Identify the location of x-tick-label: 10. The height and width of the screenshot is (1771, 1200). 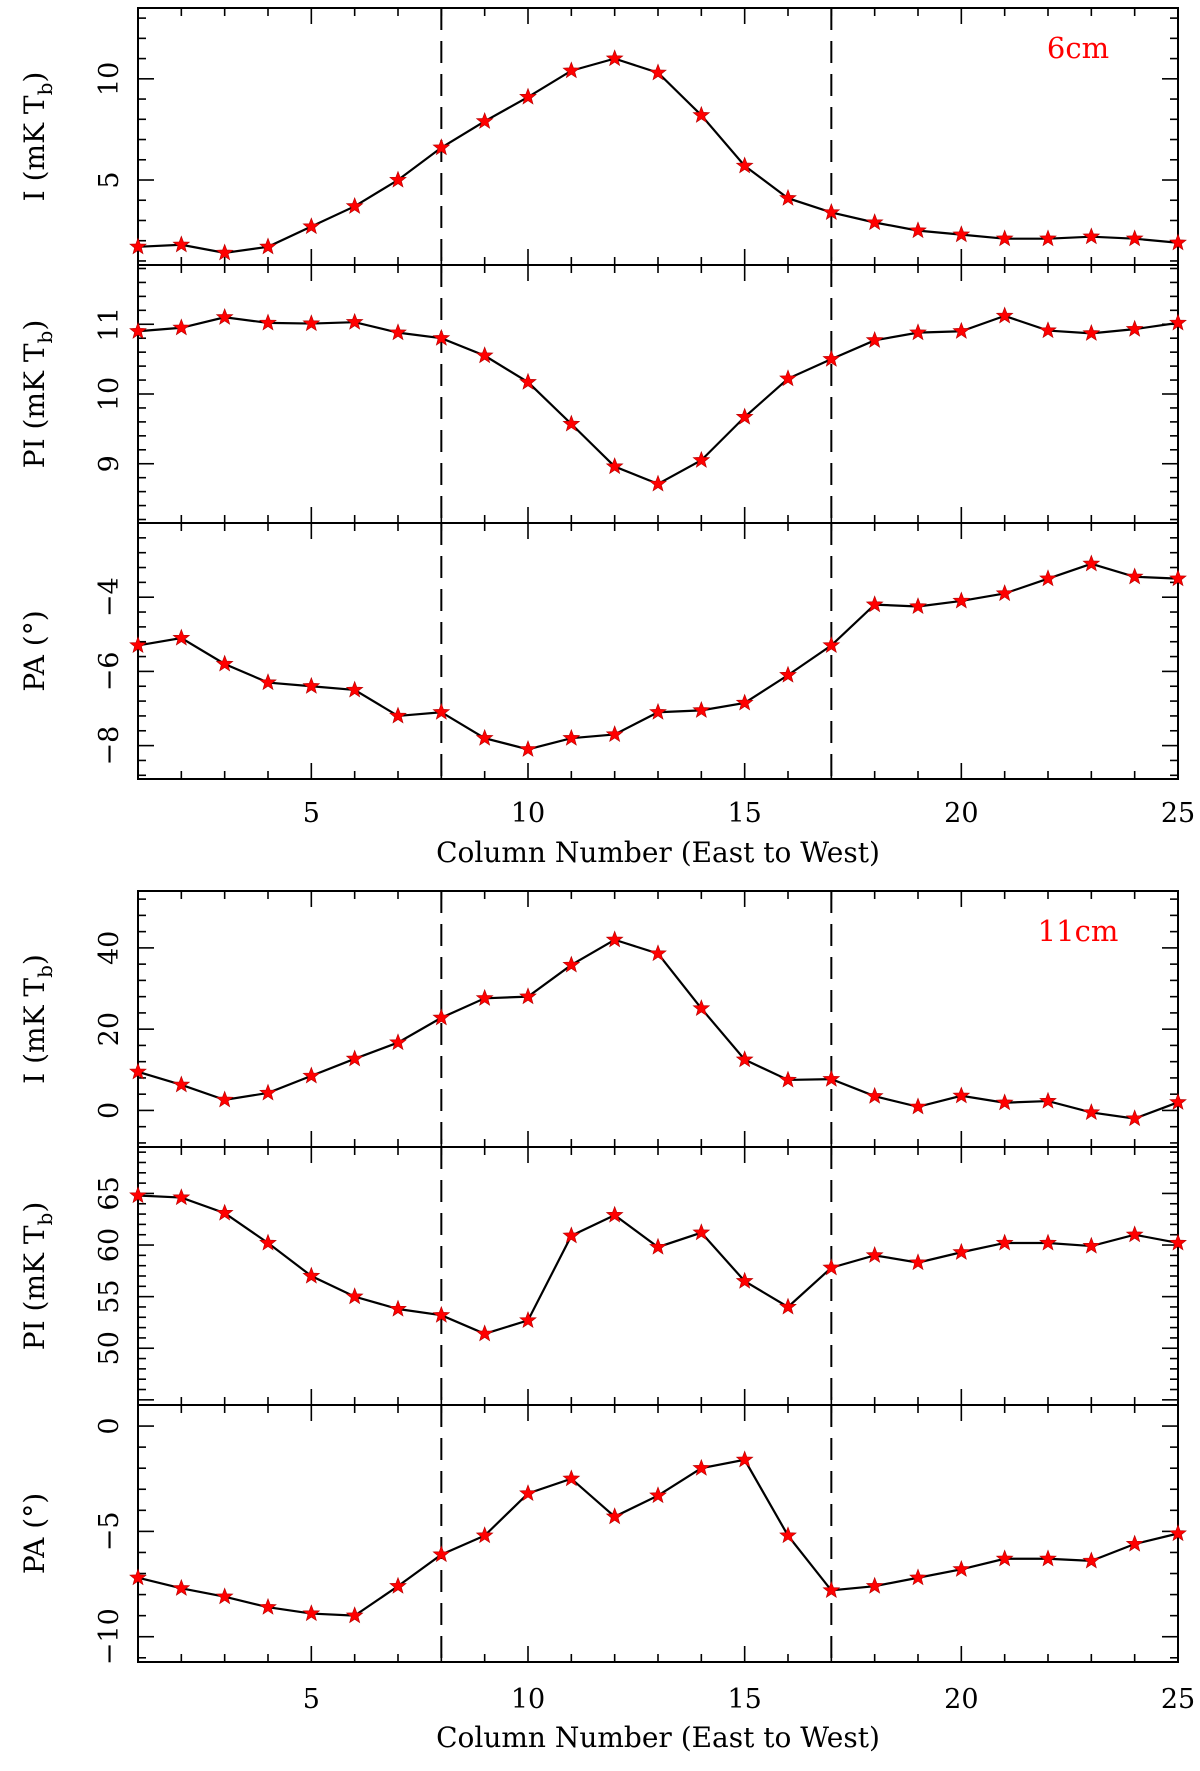
(528, 813).